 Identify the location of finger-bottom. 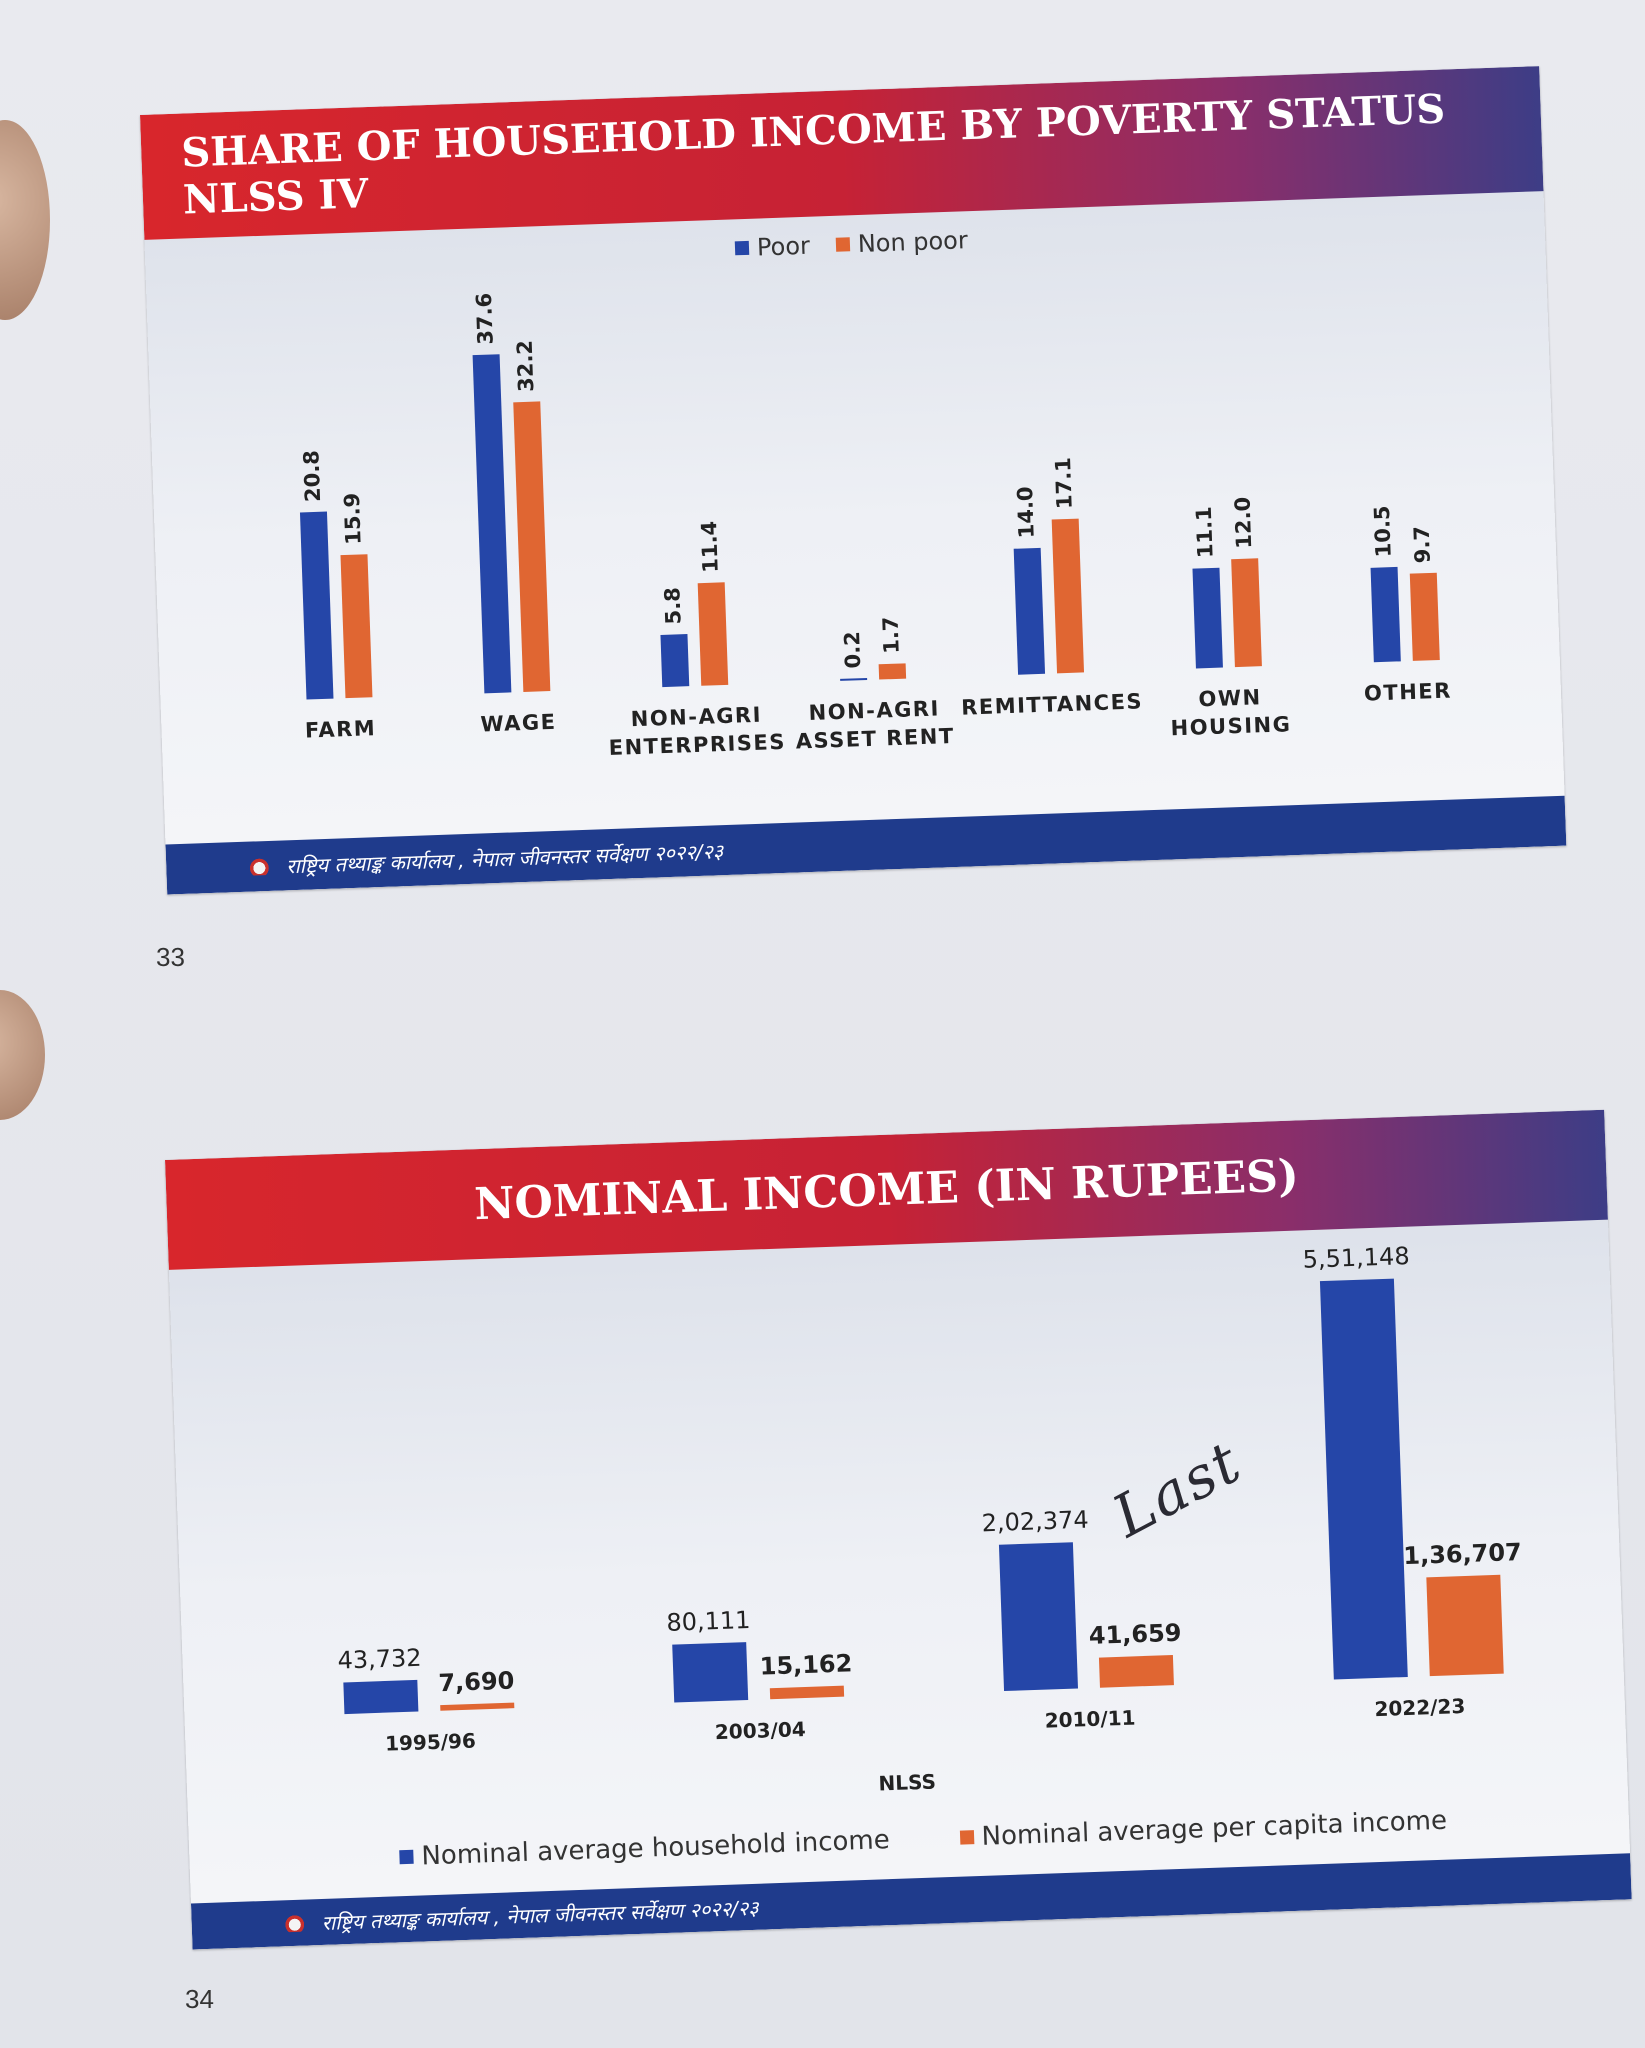
(22, 1055).